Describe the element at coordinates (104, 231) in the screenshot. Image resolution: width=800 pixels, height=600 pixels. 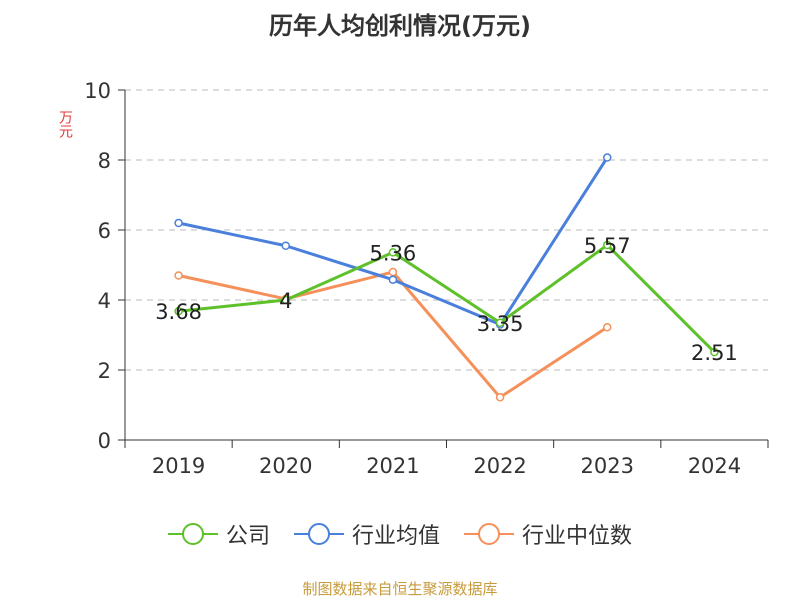
I see `y-tick-label-6: 6` at that location.